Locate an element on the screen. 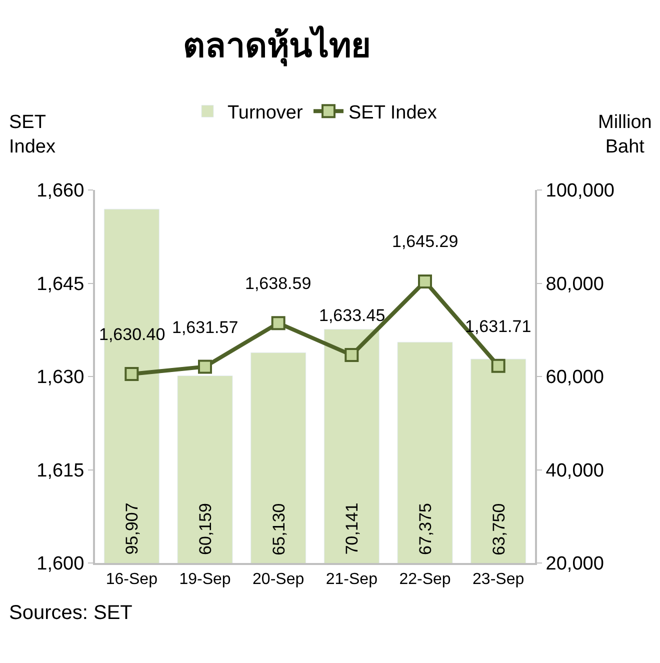 This screenshot has width=660, height=663. y2-tick-label: 40,000 is located at coordinates (575, 471).